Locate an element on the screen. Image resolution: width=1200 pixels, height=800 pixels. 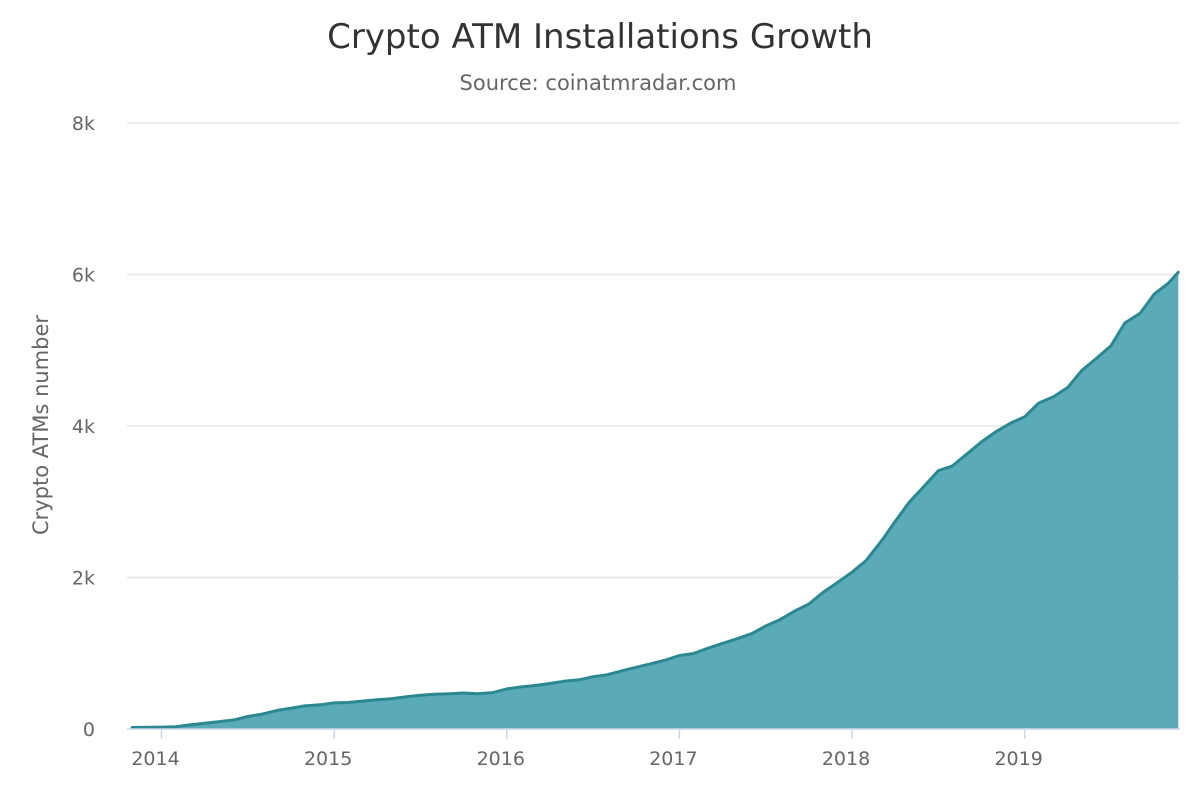
x-tick-label-3: 2017 is located at coordinates (673, 759).